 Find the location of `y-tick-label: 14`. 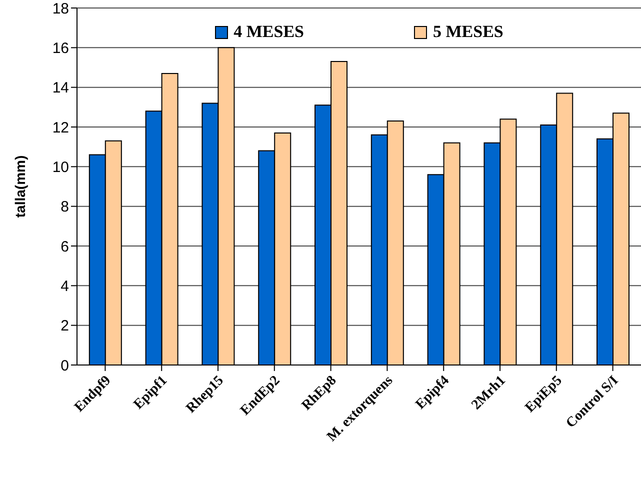

y-tick-label: 14 is located at coordinates (60, 88).